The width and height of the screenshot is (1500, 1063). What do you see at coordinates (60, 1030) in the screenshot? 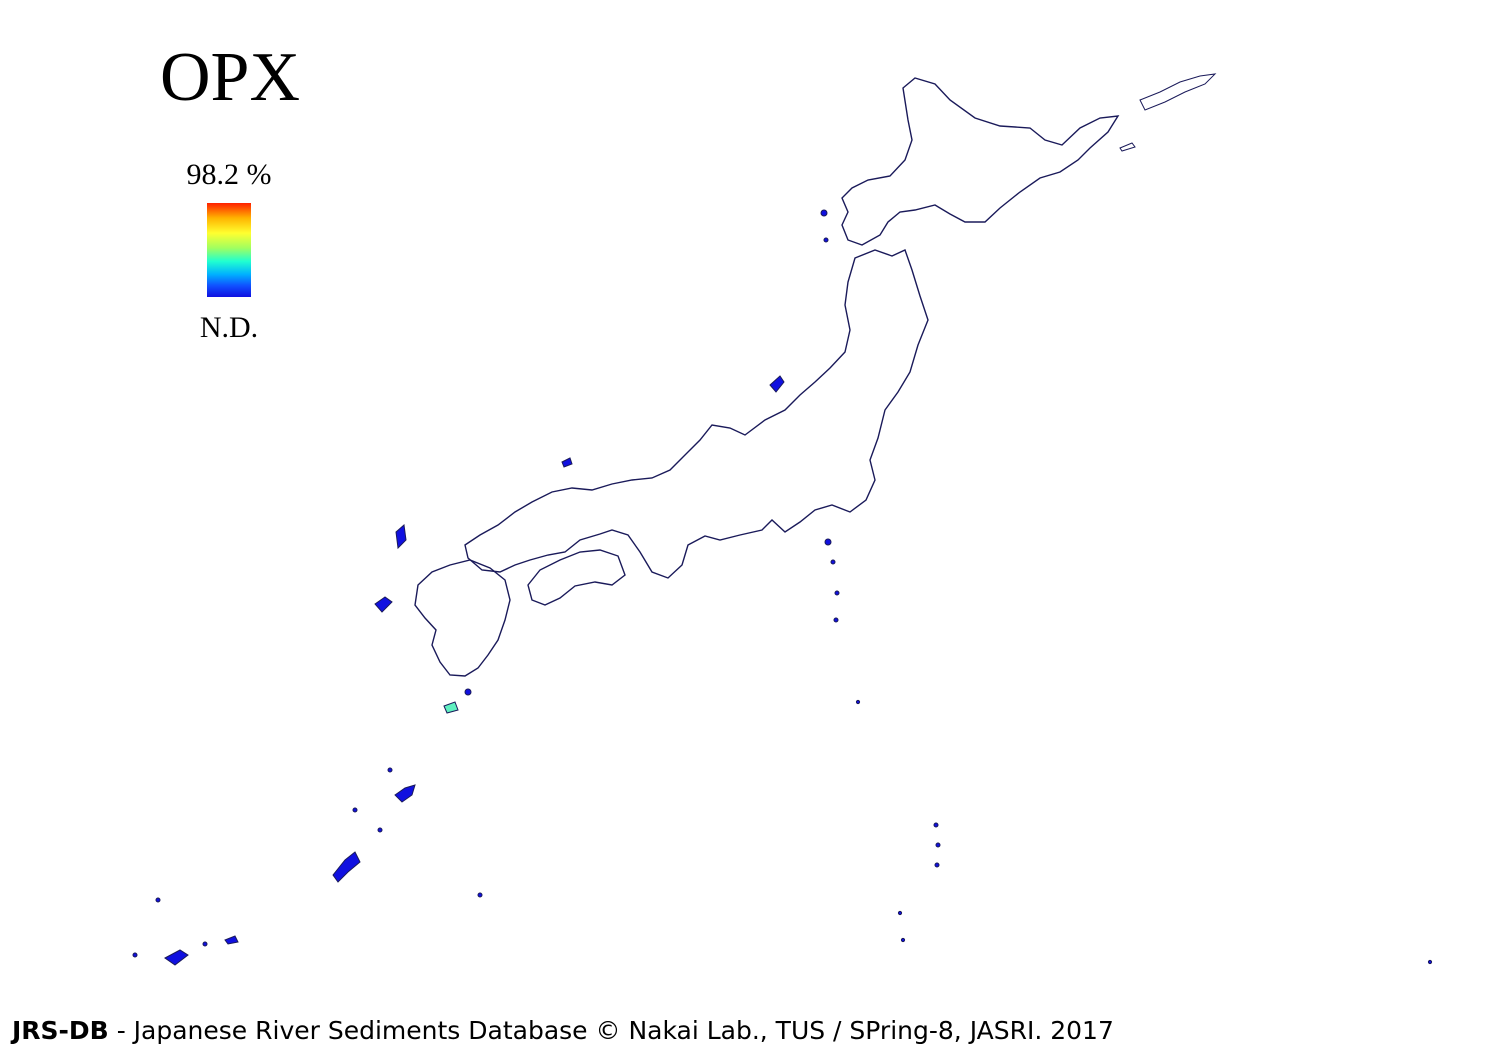
I see `footer-brand: JRS-DB` at bounding box center [60, 1030].